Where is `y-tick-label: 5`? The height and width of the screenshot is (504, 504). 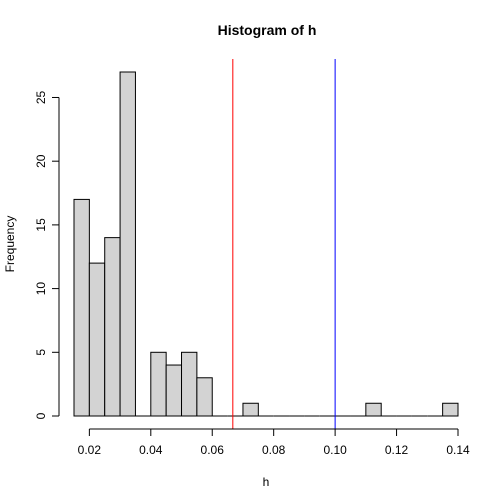
y-tick-label: 5 is located at coordinates (41, 352).